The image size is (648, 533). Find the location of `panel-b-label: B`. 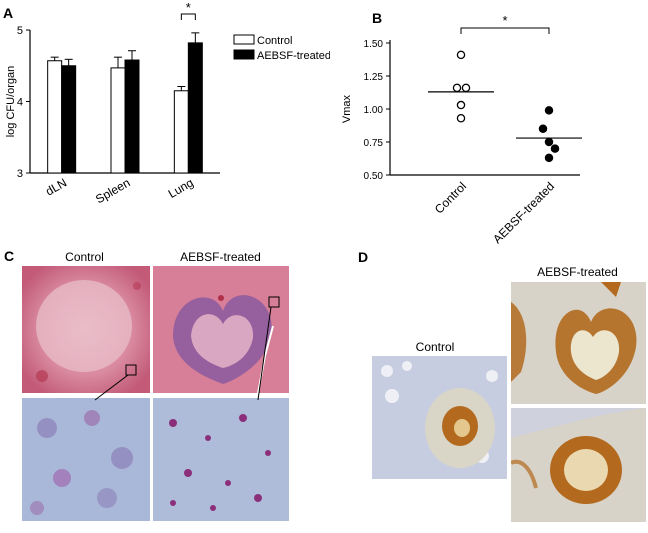

panel-b-label: B is located at coordinates (377, 18).